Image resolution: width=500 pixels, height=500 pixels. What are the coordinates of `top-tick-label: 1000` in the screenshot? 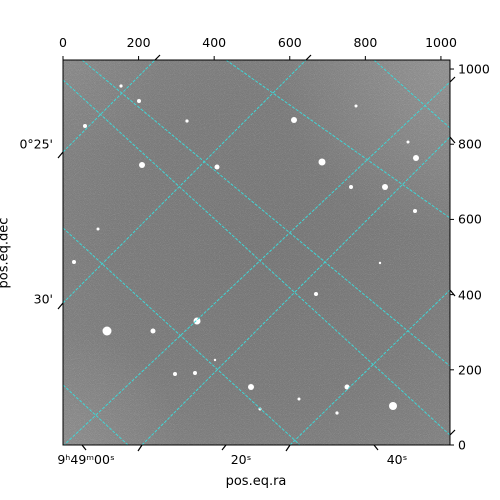 It's located at (441, 42).